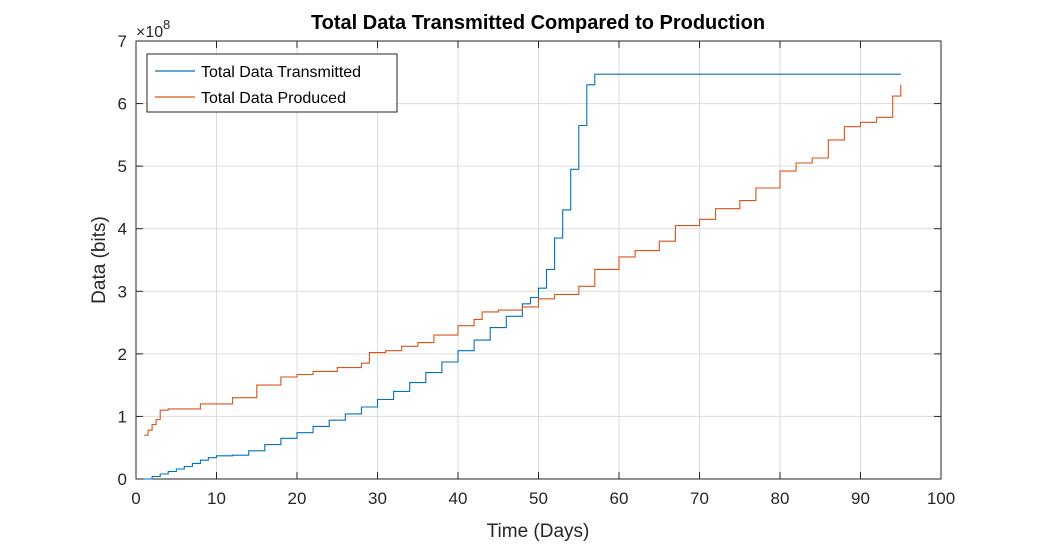 The height and width of the screenshot is (544, 1041). What do you see at coordinates (281, 72) in the screenshot?
I see `legend-label-transmitted: Total Data Transmitted` at bounding box center [281, 72].